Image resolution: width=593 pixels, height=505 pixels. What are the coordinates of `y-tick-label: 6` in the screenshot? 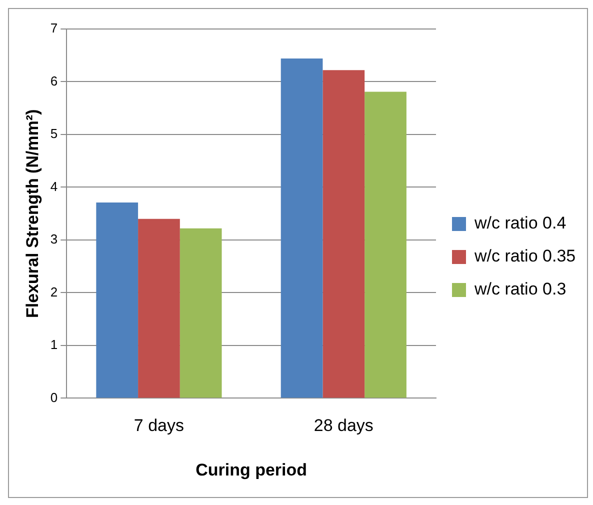 It's located at (54, 80).